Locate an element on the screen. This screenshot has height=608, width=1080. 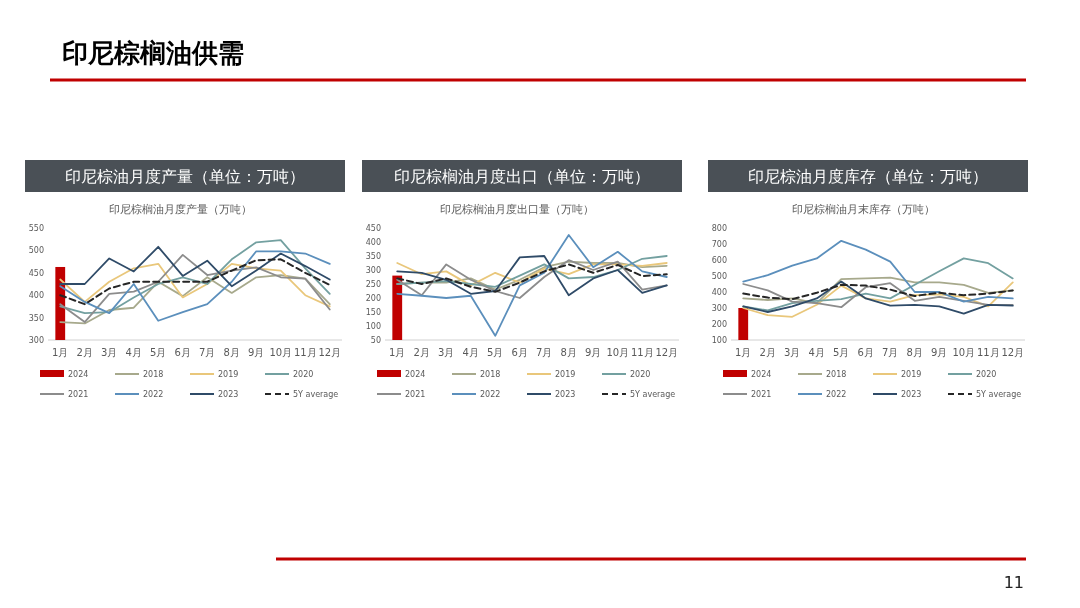
y-tick-label: 150 is located at coordinates (373, 312).